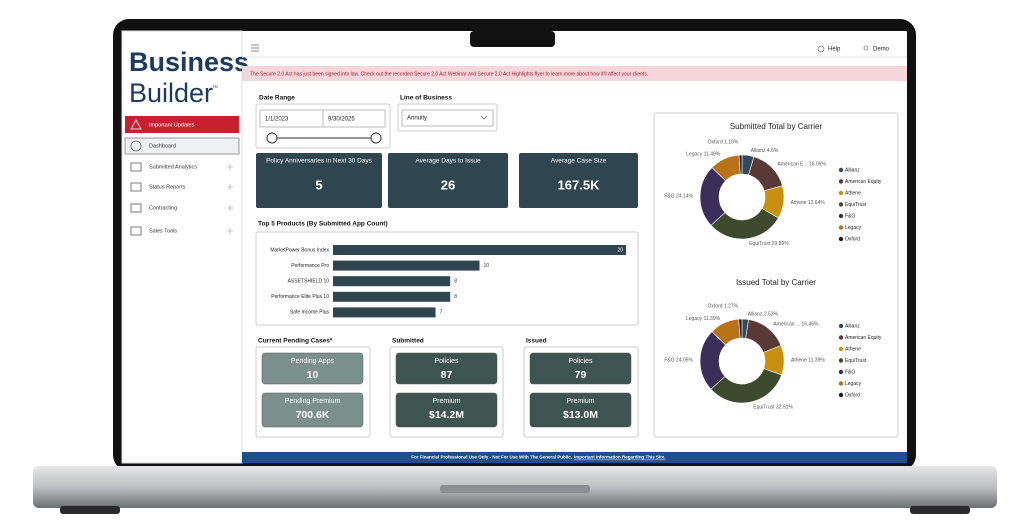  What do you see at coordinates (171, 125) in the screenshot?
I see `menu-item: Important Updates` at bounding box center [171, 125].